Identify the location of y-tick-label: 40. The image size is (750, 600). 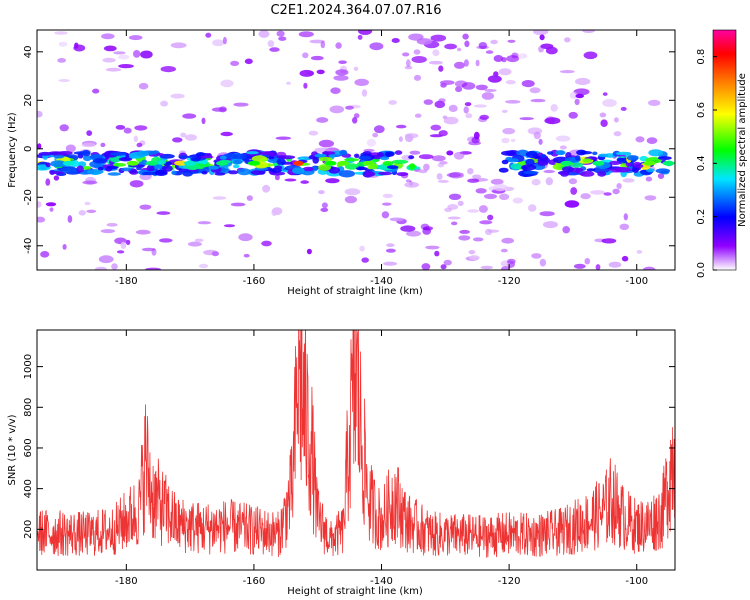
(28, 51).